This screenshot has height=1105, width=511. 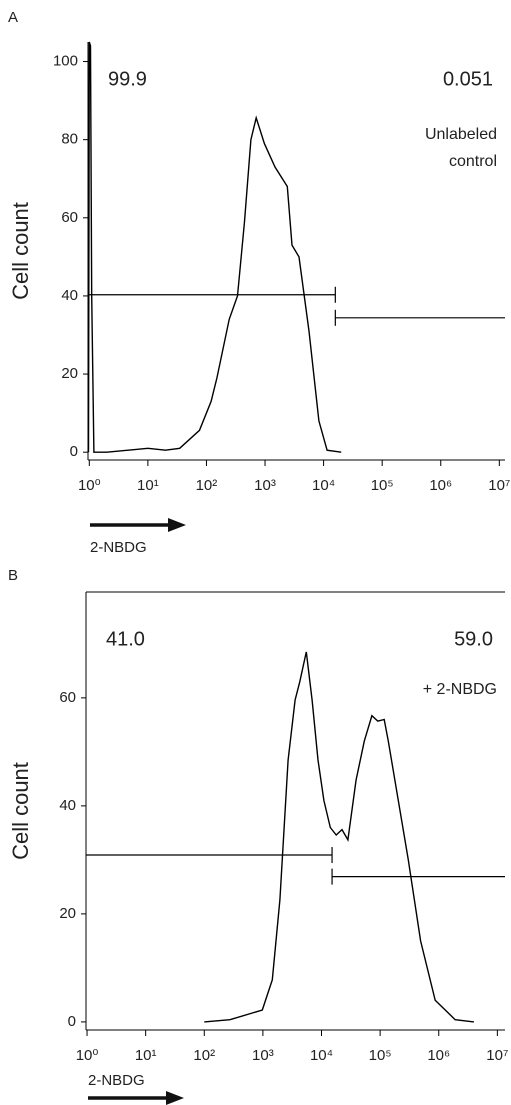 What do you see at coordinates (127, 79) in the screenshot?
I see `gate-percent: 99.9` at bounding box center [127, 79].